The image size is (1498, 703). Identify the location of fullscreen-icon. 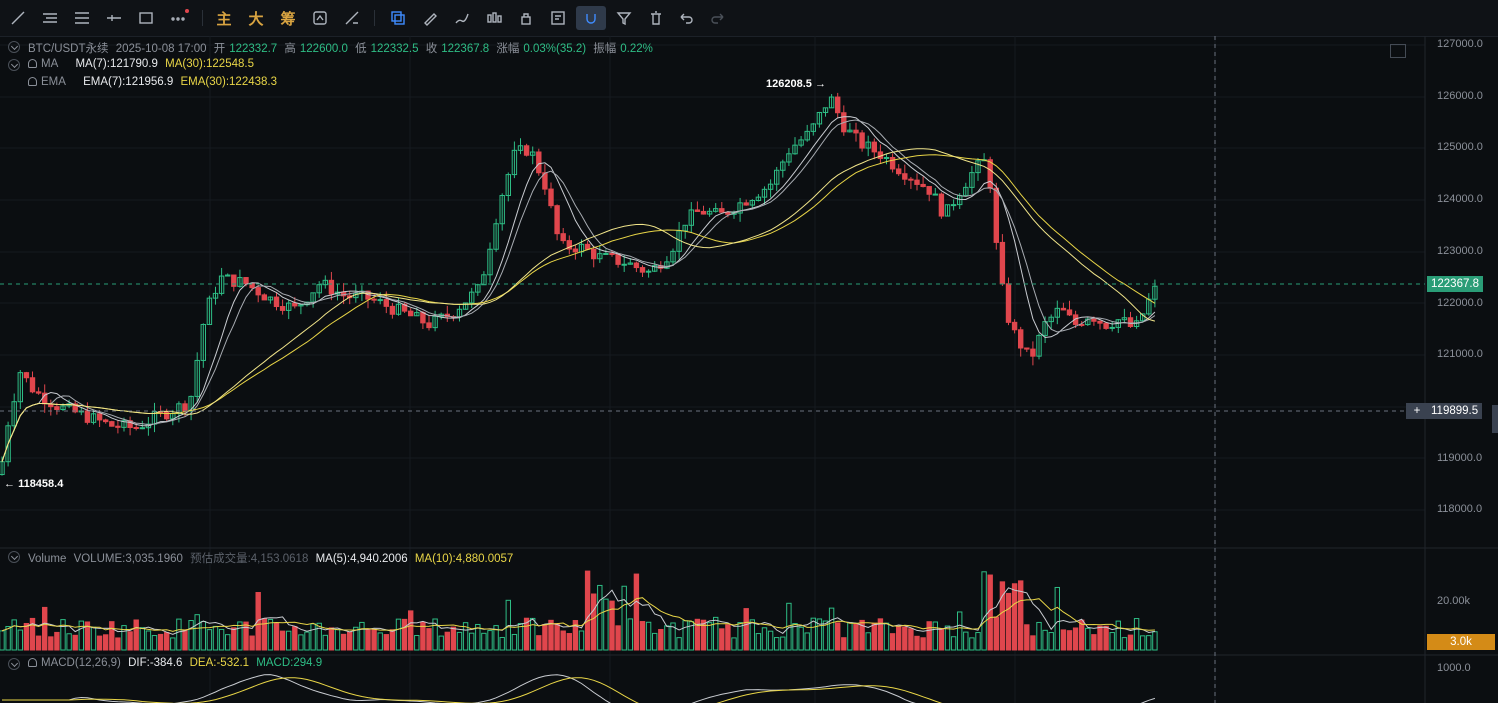
(1398, 51).